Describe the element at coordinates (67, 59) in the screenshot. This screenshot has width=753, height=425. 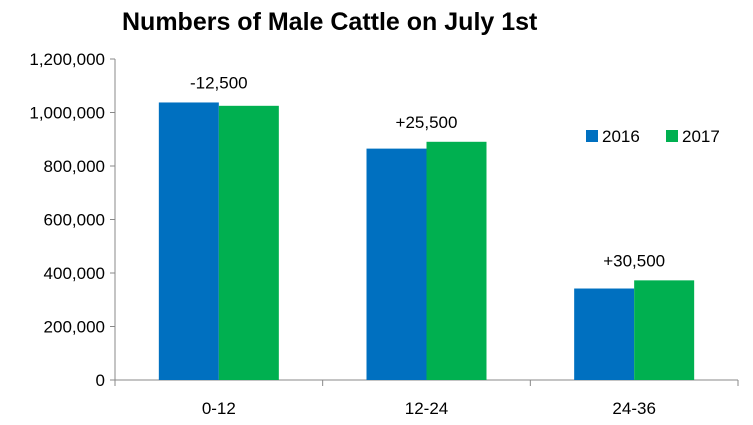
I see `y-tick-label: 1,200,000` at that location.